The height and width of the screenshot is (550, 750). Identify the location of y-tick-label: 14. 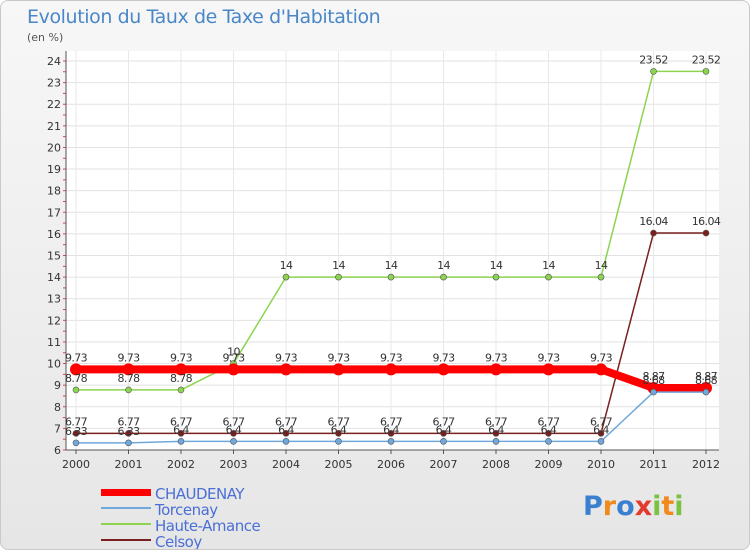
(54, 277).